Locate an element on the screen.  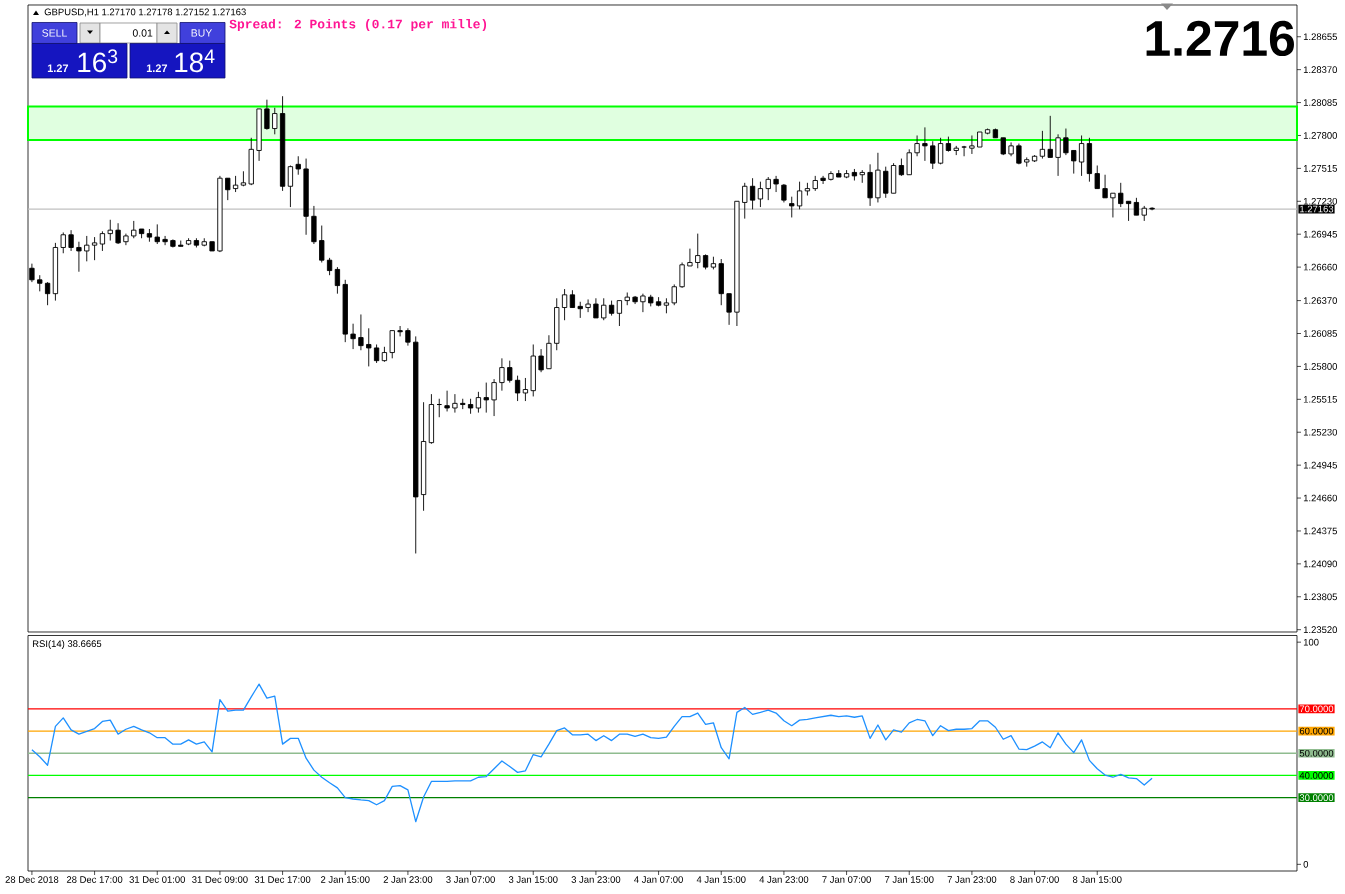
y-tick-label: 1.23805 is located at coordinates (1320, 597).